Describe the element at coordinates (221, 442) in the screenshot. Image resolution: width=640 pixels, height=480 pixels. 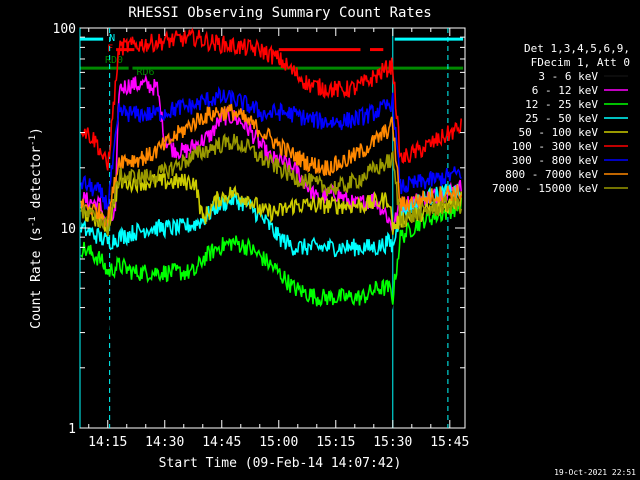
I see `x-tick-label: 14:45` at that location.